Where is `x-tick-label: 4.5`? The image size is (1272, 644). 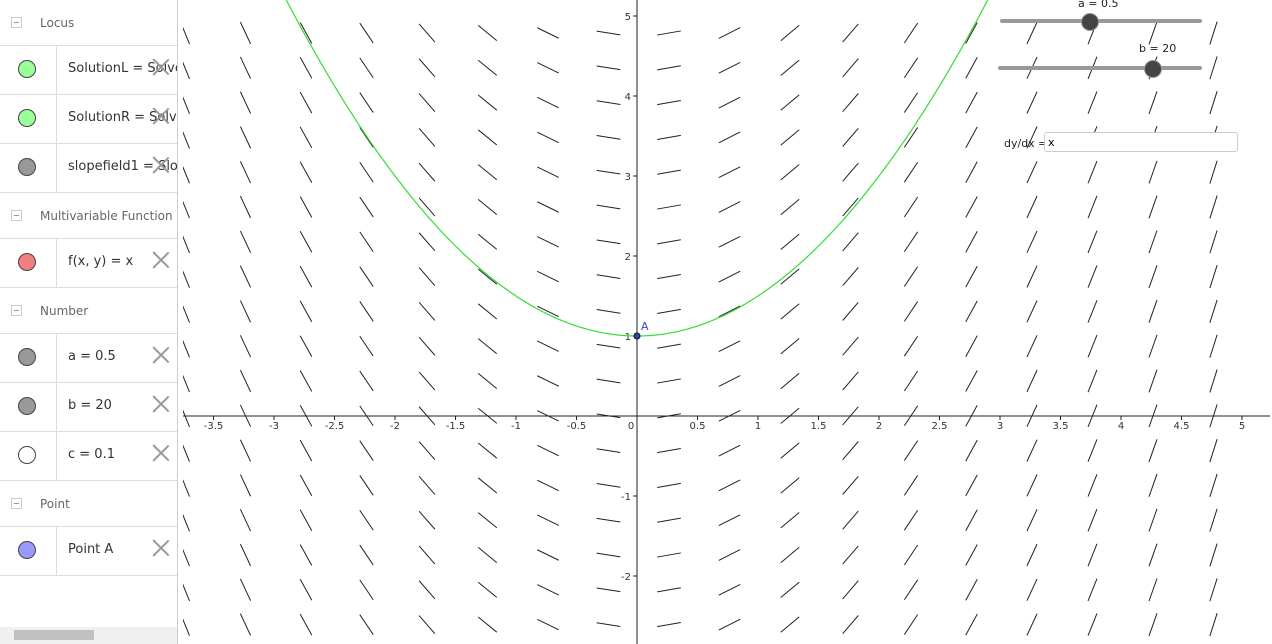
x-tick-label: 4.5 is located at coordinates (1182, 426).